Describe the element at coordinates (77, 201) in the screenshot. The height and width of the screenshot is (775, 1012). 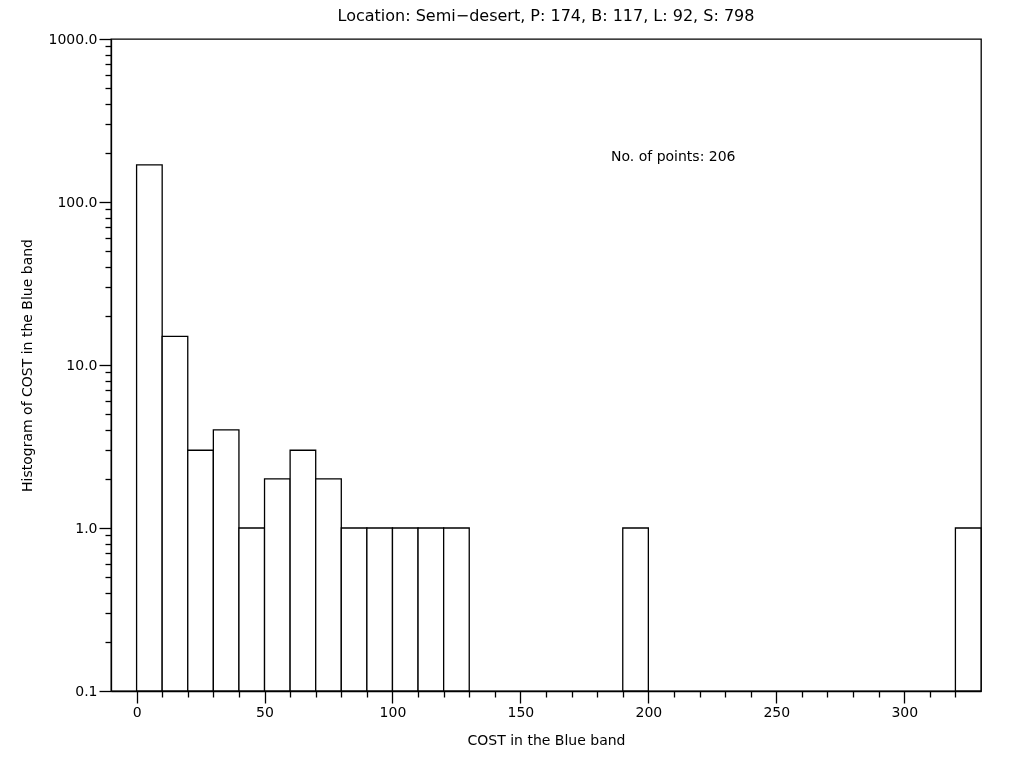
I see `y-tick-label: 100.0` at that location.